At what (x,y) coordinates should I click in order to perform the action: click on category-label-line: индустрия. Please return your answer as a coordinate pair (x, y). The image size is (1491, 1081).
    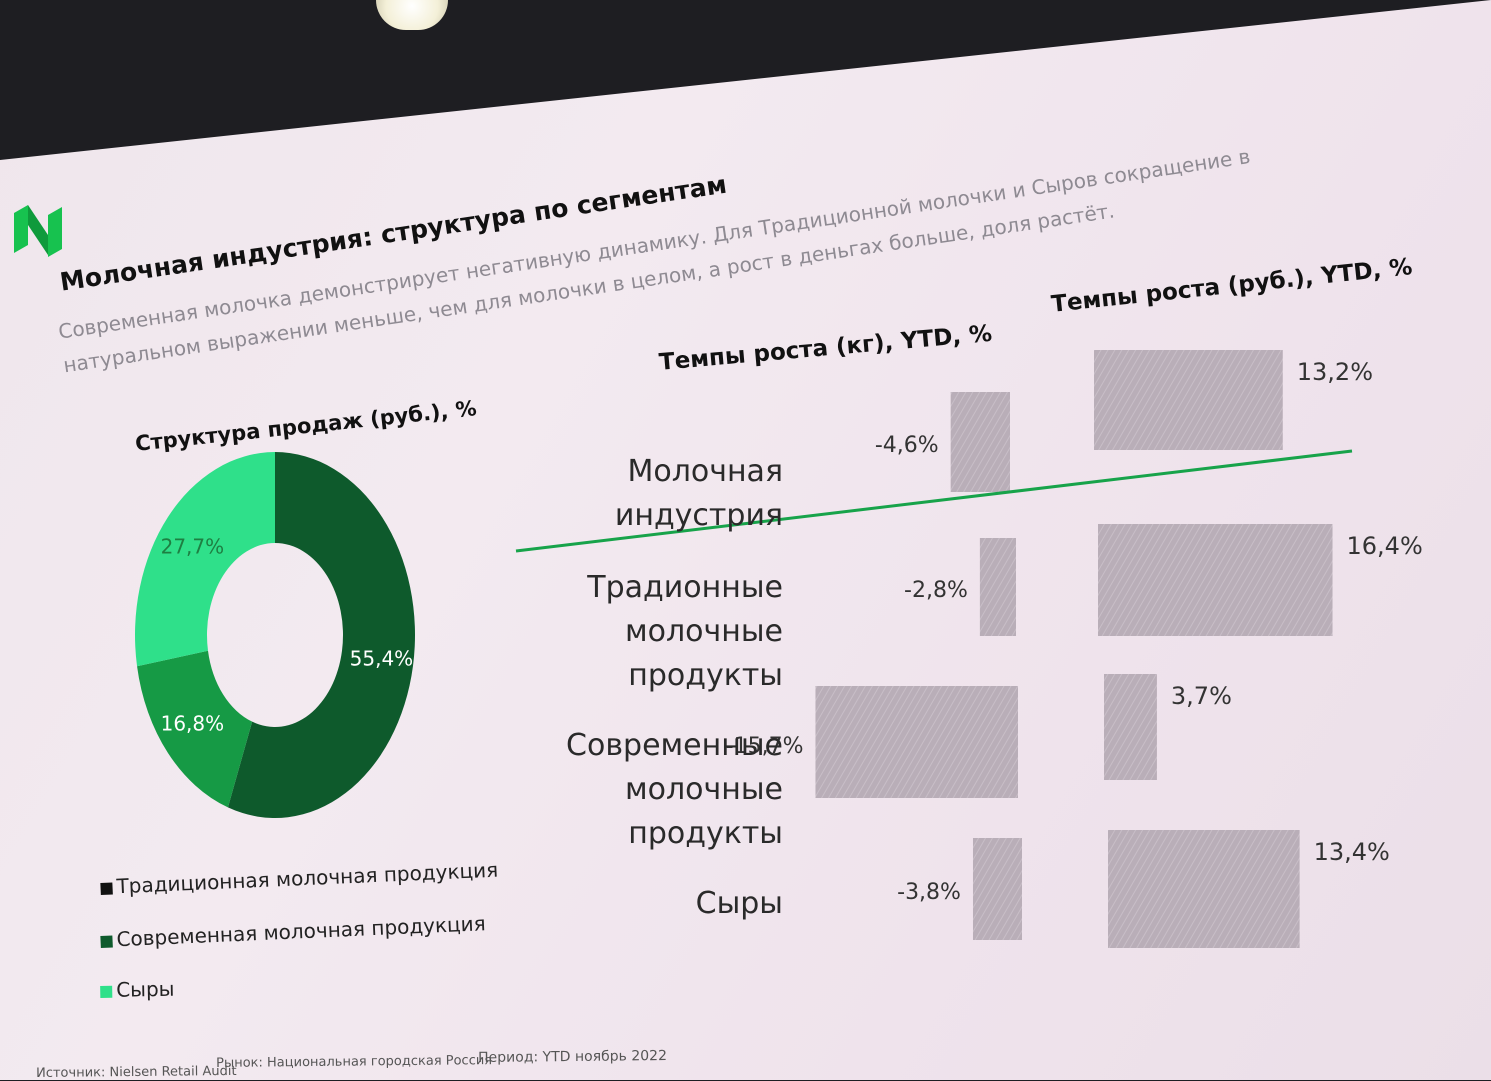
    Looking at the image, I should click on (698, 515).